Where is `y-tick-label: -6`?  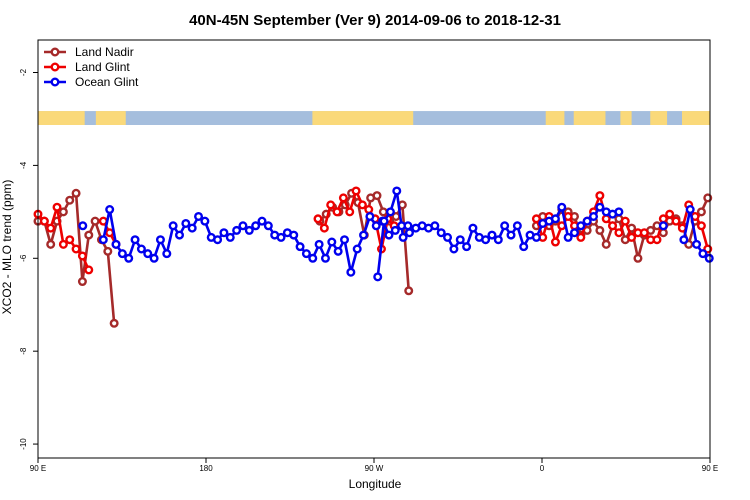 y-tick-label: -6 is located at coordinates (23, 258).